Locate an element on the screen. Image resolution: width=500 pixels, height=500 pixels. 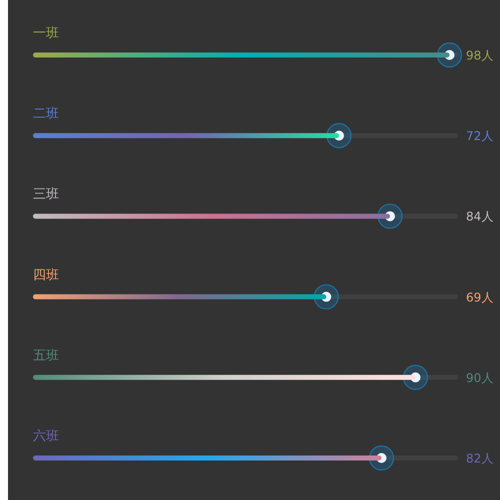
y-tick-label: 三班 is located at coordinates (46, 194).